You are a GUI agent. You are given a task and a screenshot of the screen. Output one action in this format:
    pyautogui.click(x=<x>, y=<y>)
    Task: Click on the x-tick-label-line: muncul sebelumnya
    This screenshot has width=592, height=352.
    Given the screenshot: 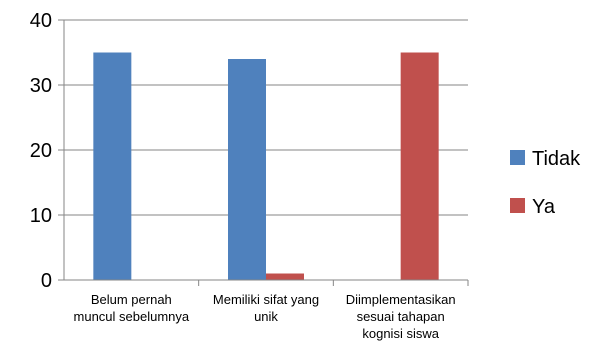 What is the action you would take?
    pyautogui.click(x=132, y=316)
    